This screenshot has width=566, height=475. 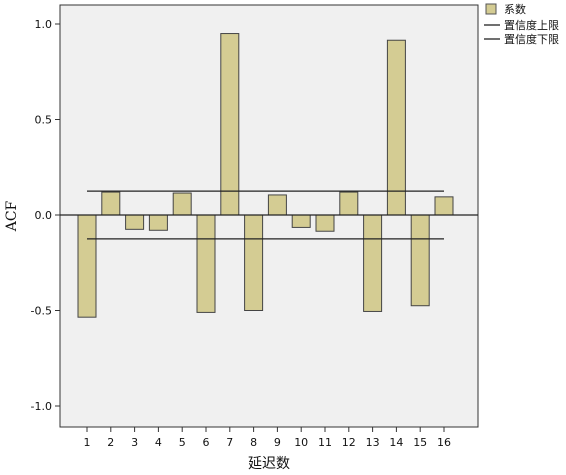 What do you see at coordinates (44, 120) in the screenshot?
I see `y-tick-label: 0.5` at bounding box center [44, 120].